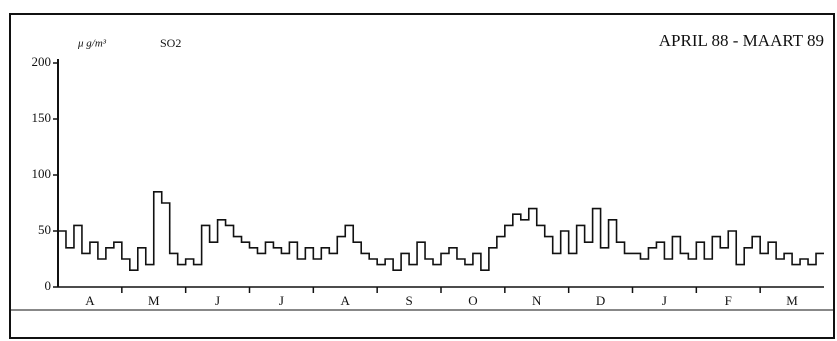 This screenshot has width=837, height=341. I want to click on x-tick-label: F, so click(728, 300).